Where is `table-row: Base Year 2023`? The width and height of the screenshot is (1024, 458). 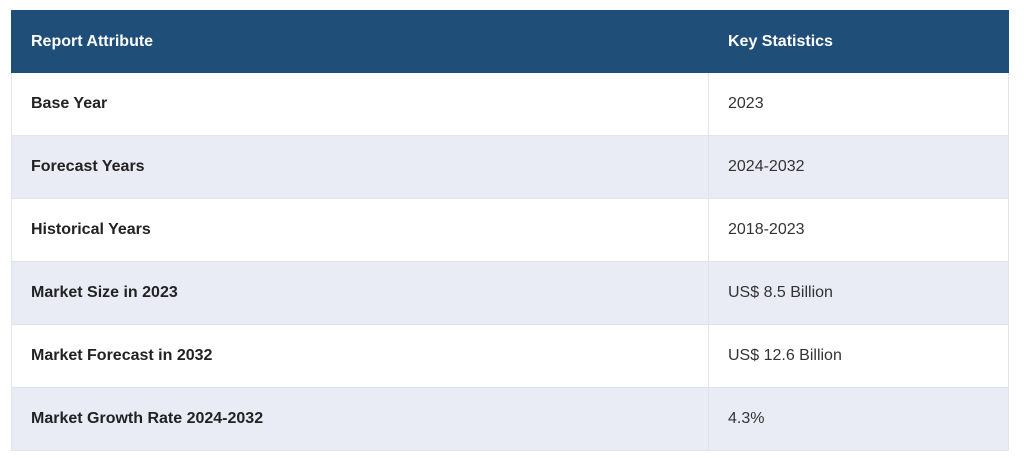 table-row: Base Year 2023 is located at coordinates (510, 104).